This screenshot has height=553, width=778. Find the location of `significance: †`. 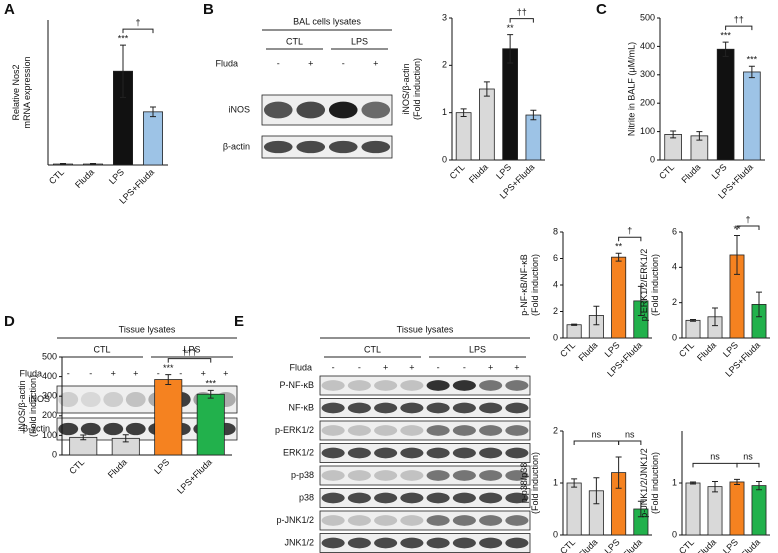

significance: † is located at coordinates (137, 23).